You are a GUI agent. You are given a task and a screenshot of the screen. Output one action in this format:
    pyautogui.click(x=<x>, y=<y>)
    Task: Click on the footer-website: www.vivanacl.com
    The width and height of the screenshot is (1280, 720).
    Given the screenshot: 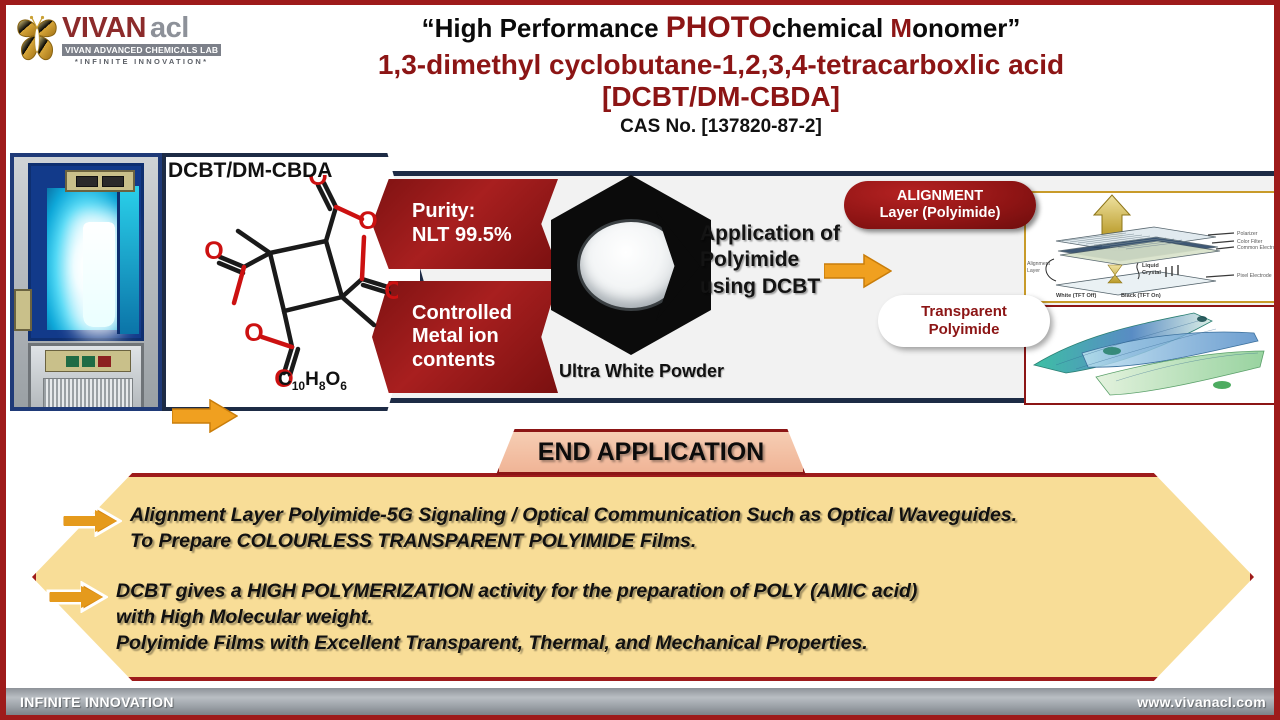 What is the action you would take?
    pyautogui.click(x=1201, y=701)
    